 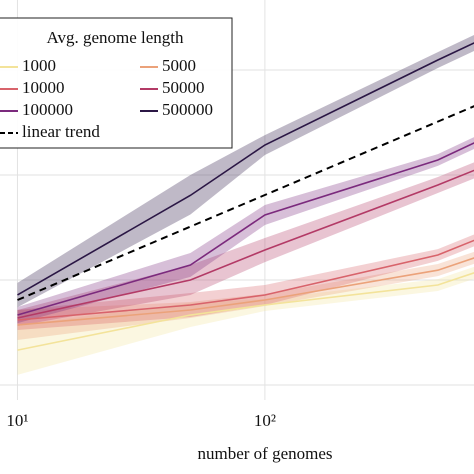 I want to click on series-line, so click(x=245, y=291).